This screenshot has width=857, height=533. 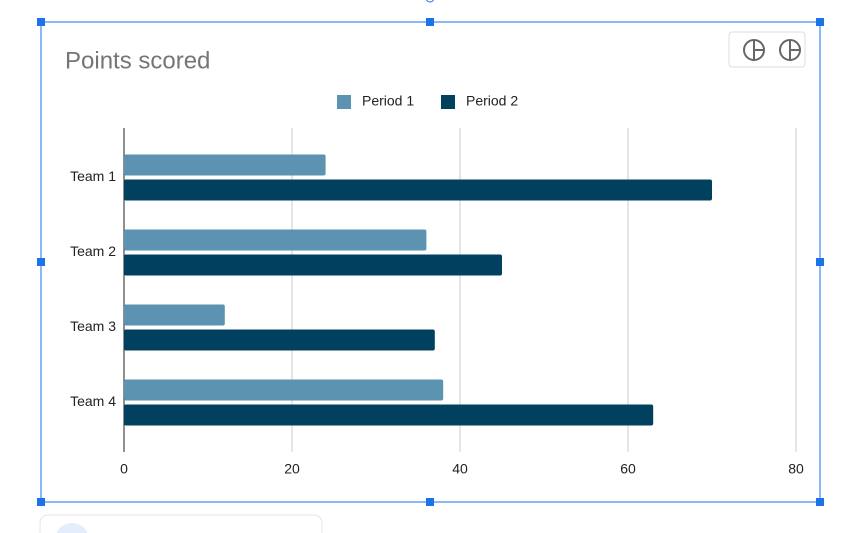 What do you see at coordinates (790, 50) in the screenshot?
I see `menu-icon` at bounding box center [790, 50].